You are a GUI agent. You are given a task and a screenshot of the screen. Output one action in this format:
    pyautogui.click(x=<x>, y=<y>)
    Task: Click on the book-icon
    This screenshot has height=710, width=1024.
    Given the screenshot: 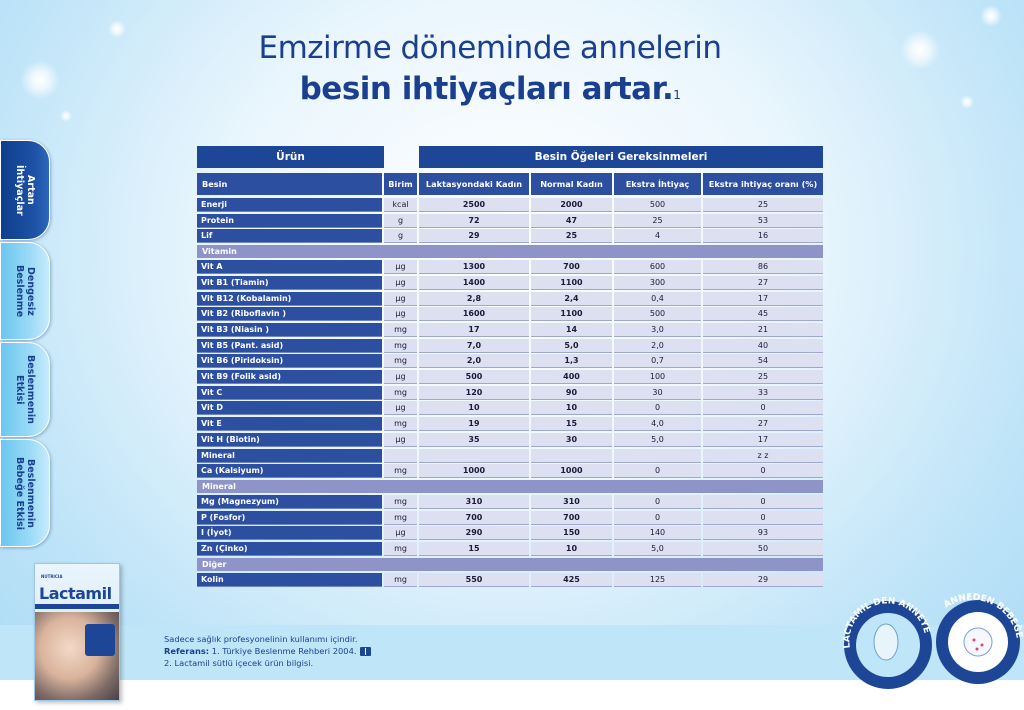 What is the action you would take?
    pyautogui.click(x=365, y=651)
    